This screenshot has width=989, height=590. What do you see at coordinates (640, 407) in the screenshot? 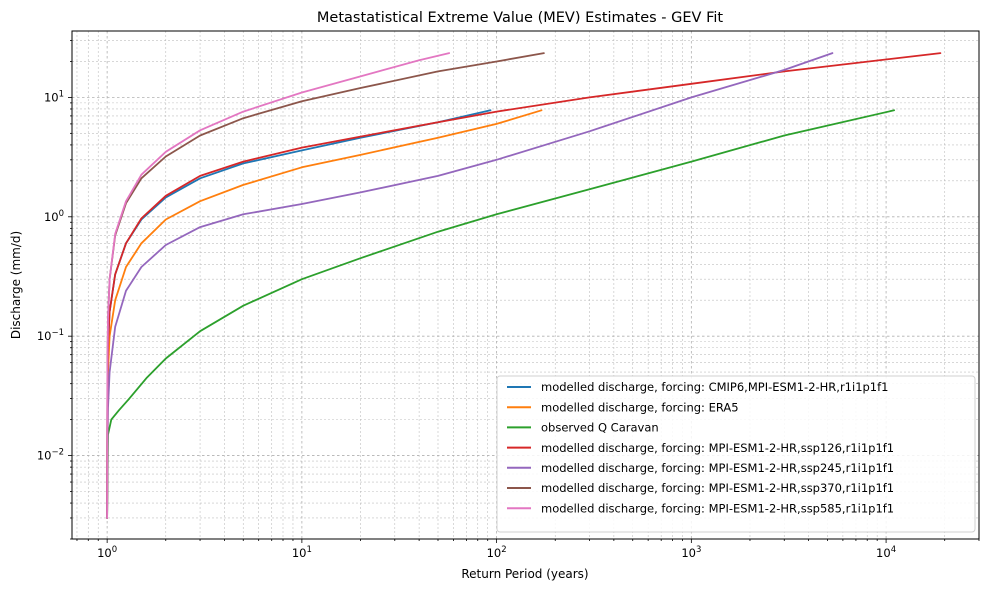
I see `legend-label: modelled discharge, forcing: ERA5` at bounding box center [640, 407].